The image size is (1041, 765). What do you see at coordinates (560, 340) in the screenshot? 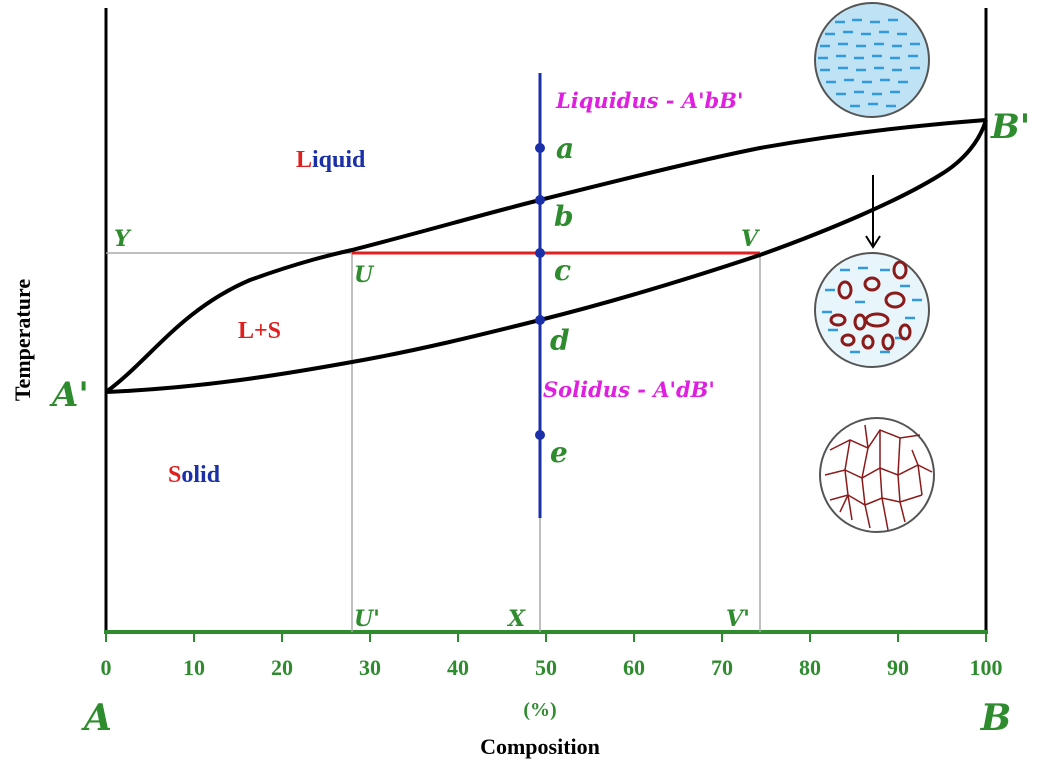
I see `point-d-label: d` at bounding box center [560, 340].